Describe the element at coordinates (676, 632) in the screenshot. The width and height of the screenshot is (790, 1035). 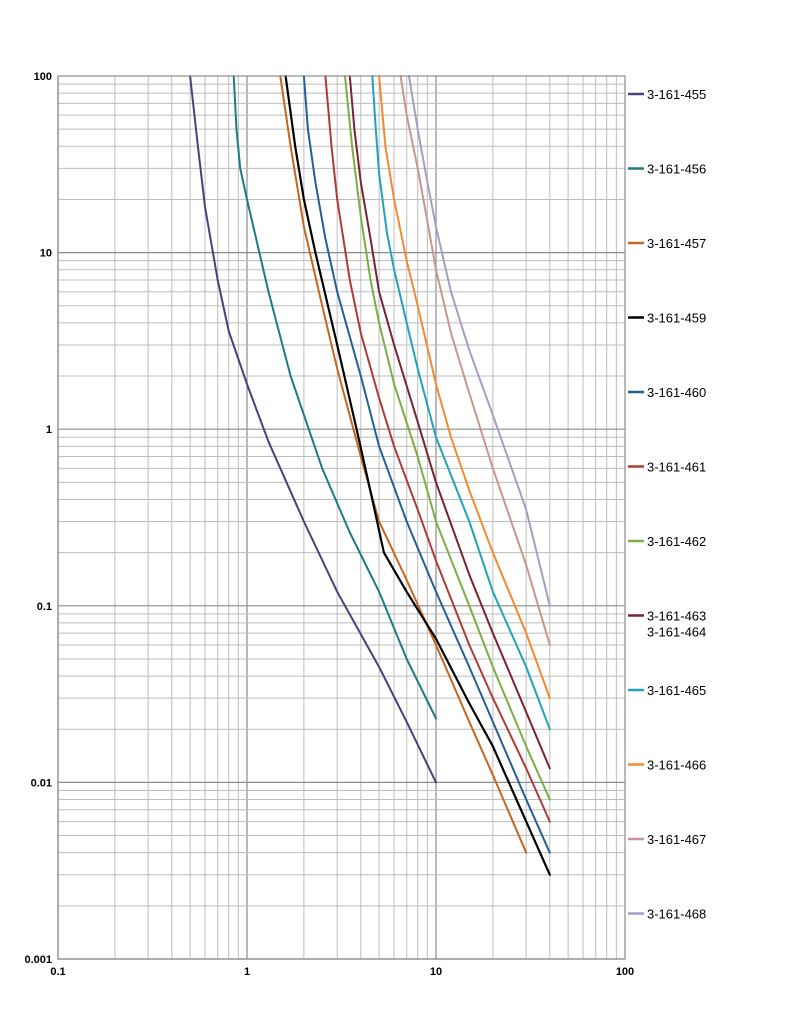
I see `legend-sublabel: 3-161-464` at that location.